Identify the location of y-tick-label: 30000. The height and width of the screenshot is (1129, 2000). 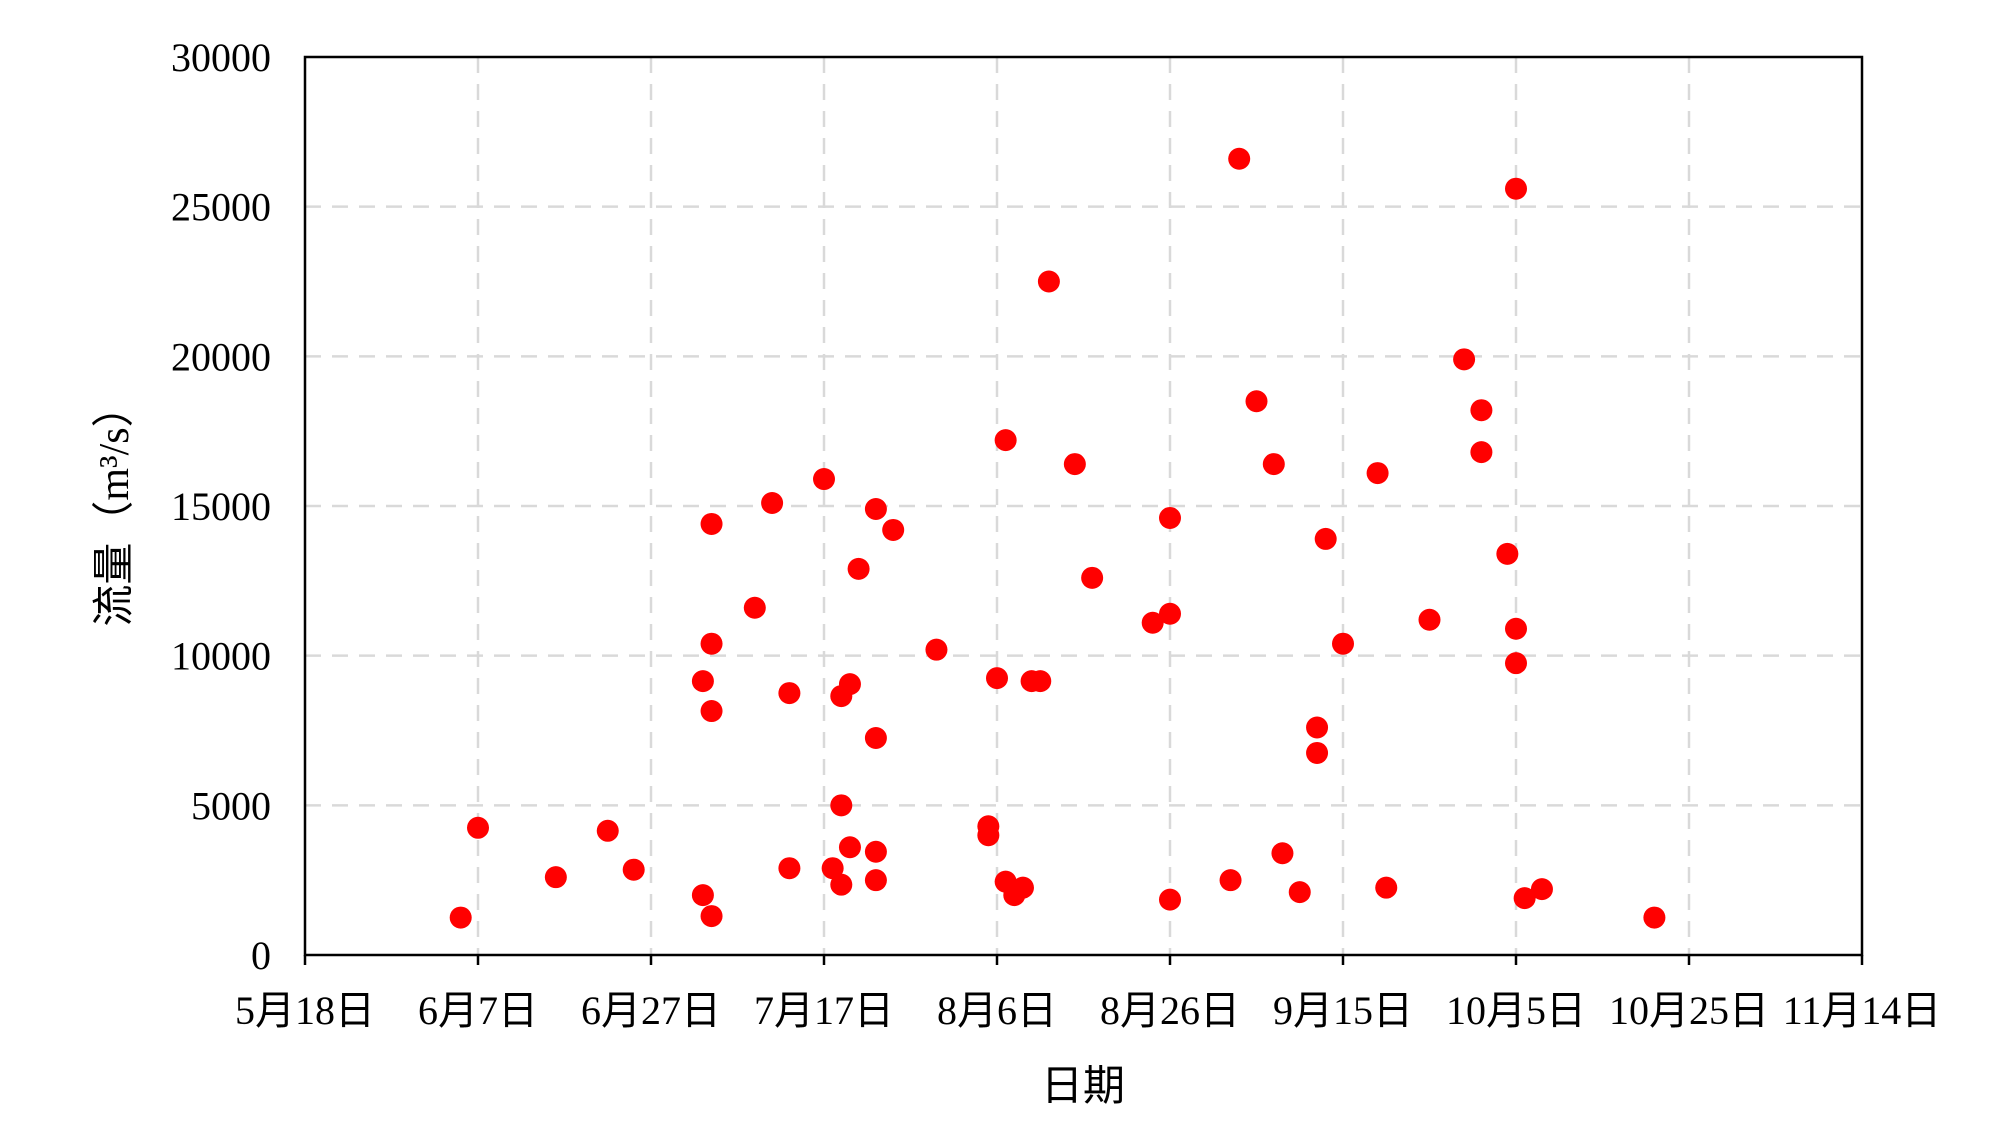
(221, 57).